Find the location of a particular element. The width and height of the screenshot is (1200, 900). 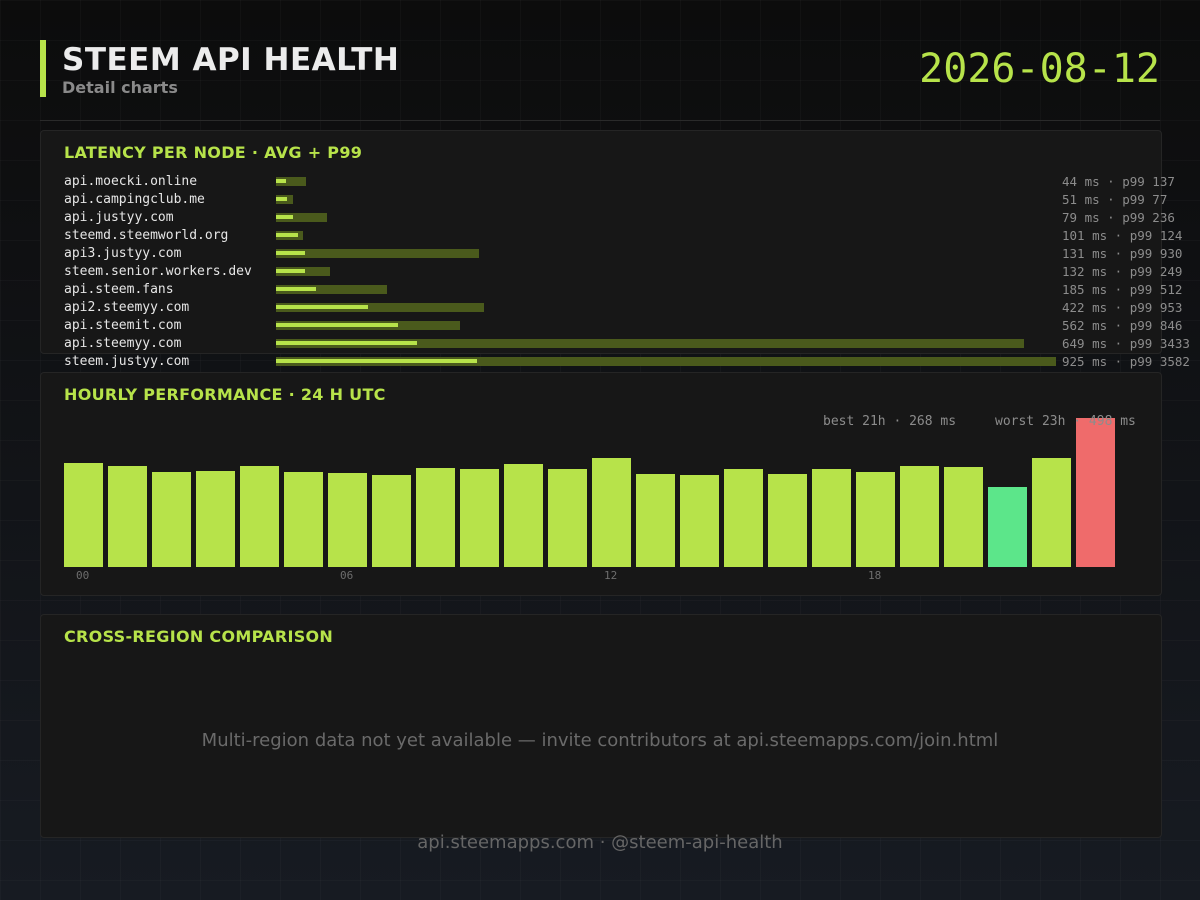

latency-row: api.steemit.com 562 ms · p99 846 is located at coordinates (632, 326).